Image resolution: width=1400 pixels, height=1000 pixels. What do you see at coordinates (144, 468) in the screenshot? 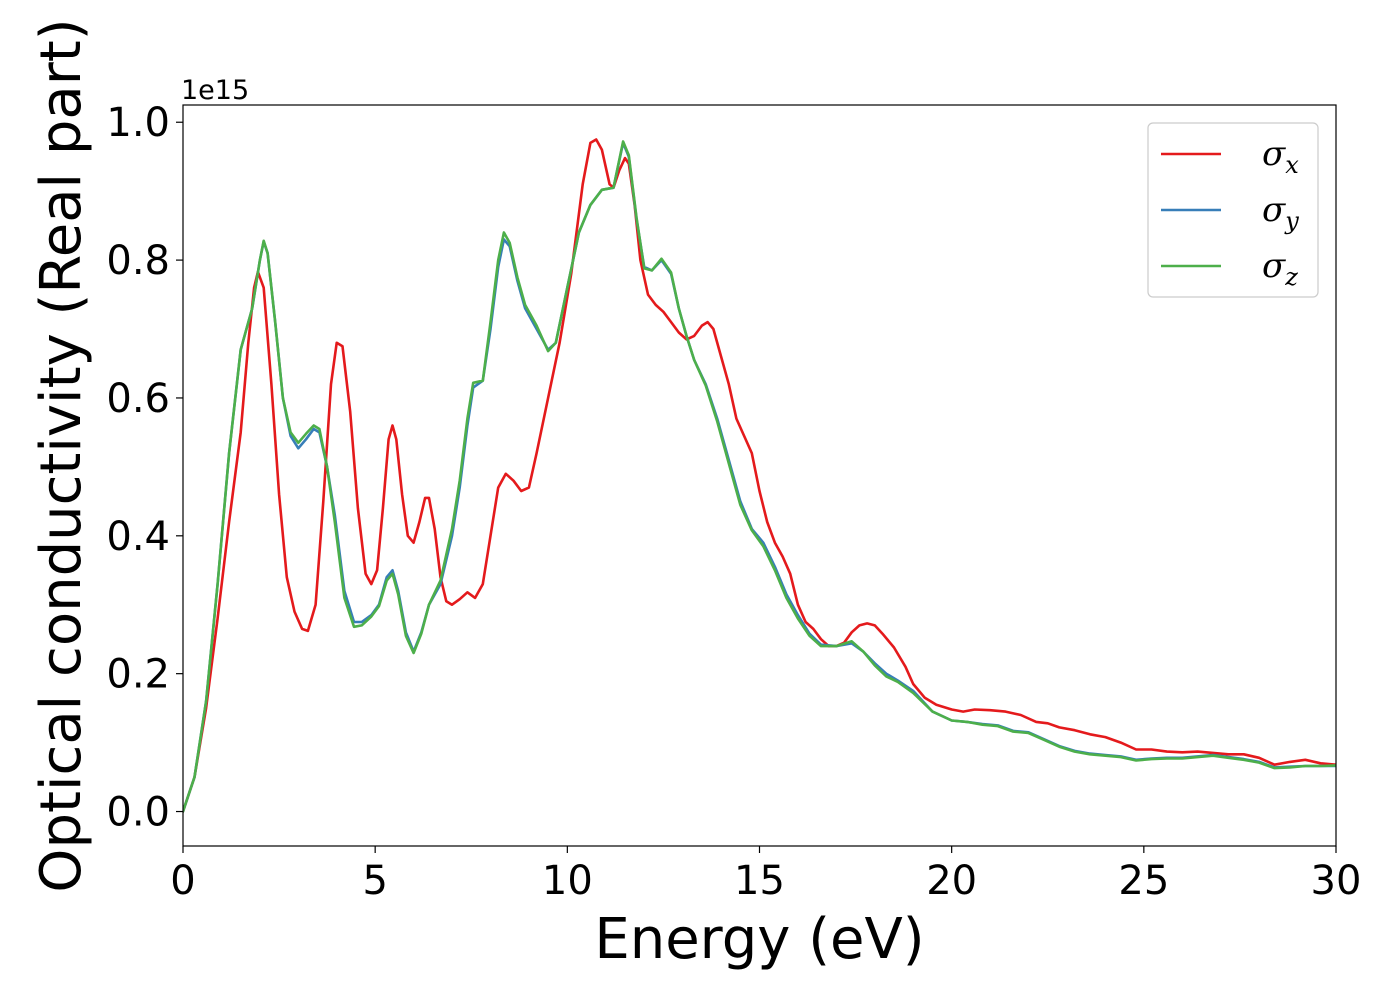
I see `y-axis-ticks: 0.0 0.2 0.4 0.6 0.8 1.0` at bounding box center [144, 468].